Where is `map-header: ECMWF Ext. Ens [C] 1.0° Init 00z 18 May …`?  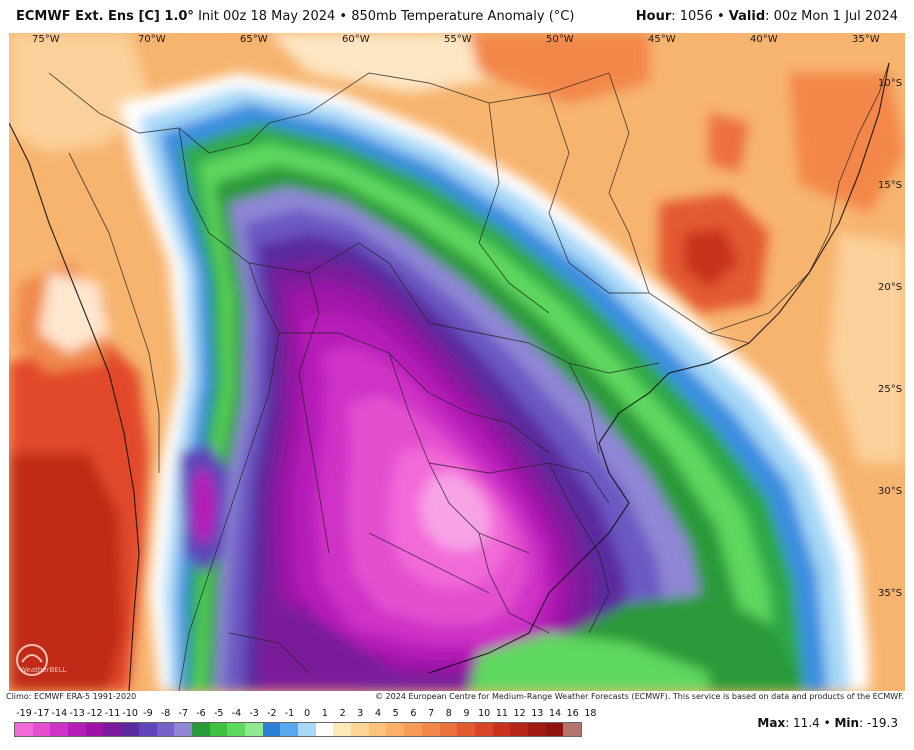 map-header: ECMWF Ext. Ens [C] 1.0° Init 00z 18 May … is located at coordinates (457, 16).